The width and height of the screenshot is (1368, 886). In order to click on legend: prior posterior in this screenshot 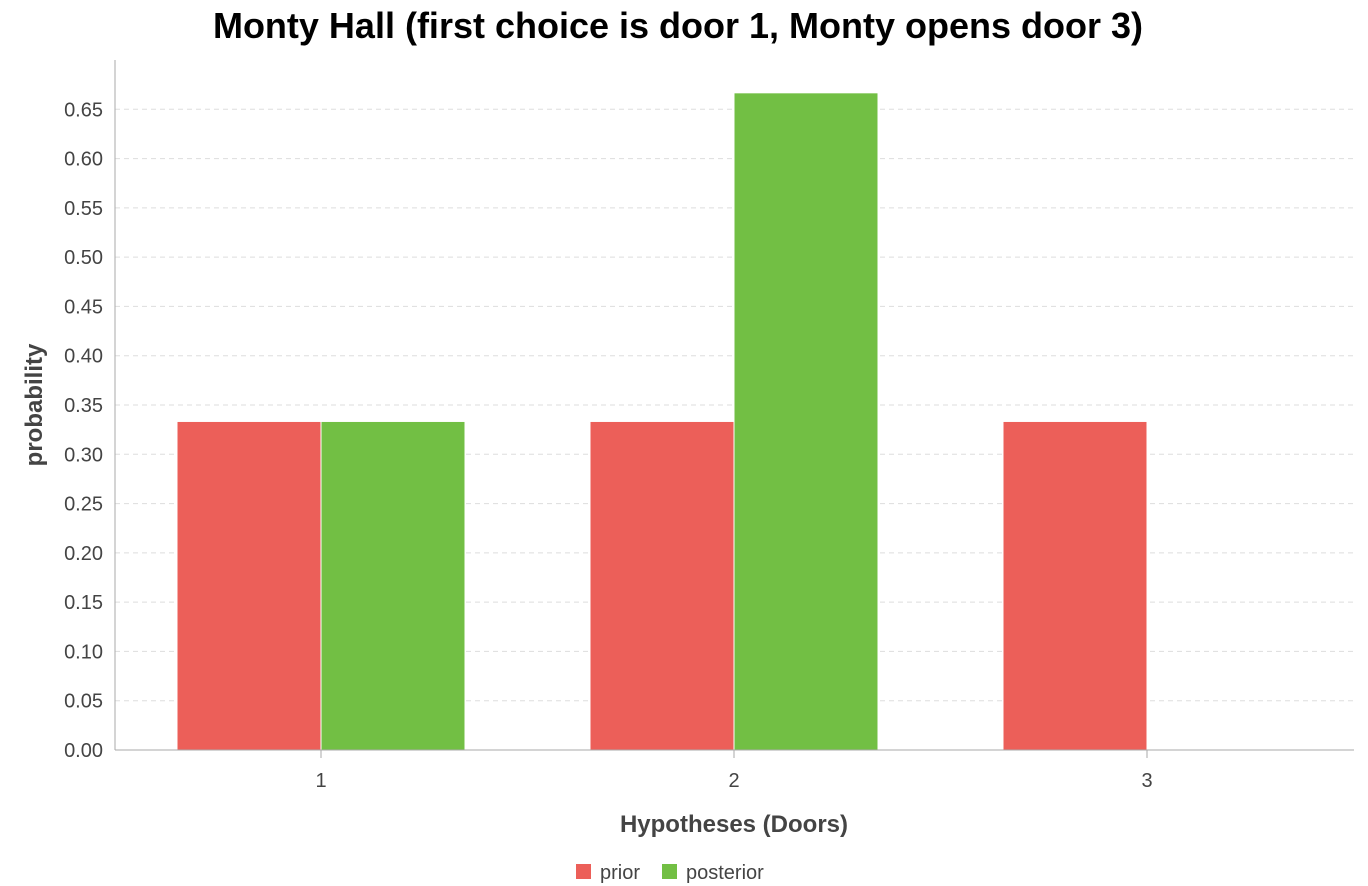, I will do `click(670, 873)`.